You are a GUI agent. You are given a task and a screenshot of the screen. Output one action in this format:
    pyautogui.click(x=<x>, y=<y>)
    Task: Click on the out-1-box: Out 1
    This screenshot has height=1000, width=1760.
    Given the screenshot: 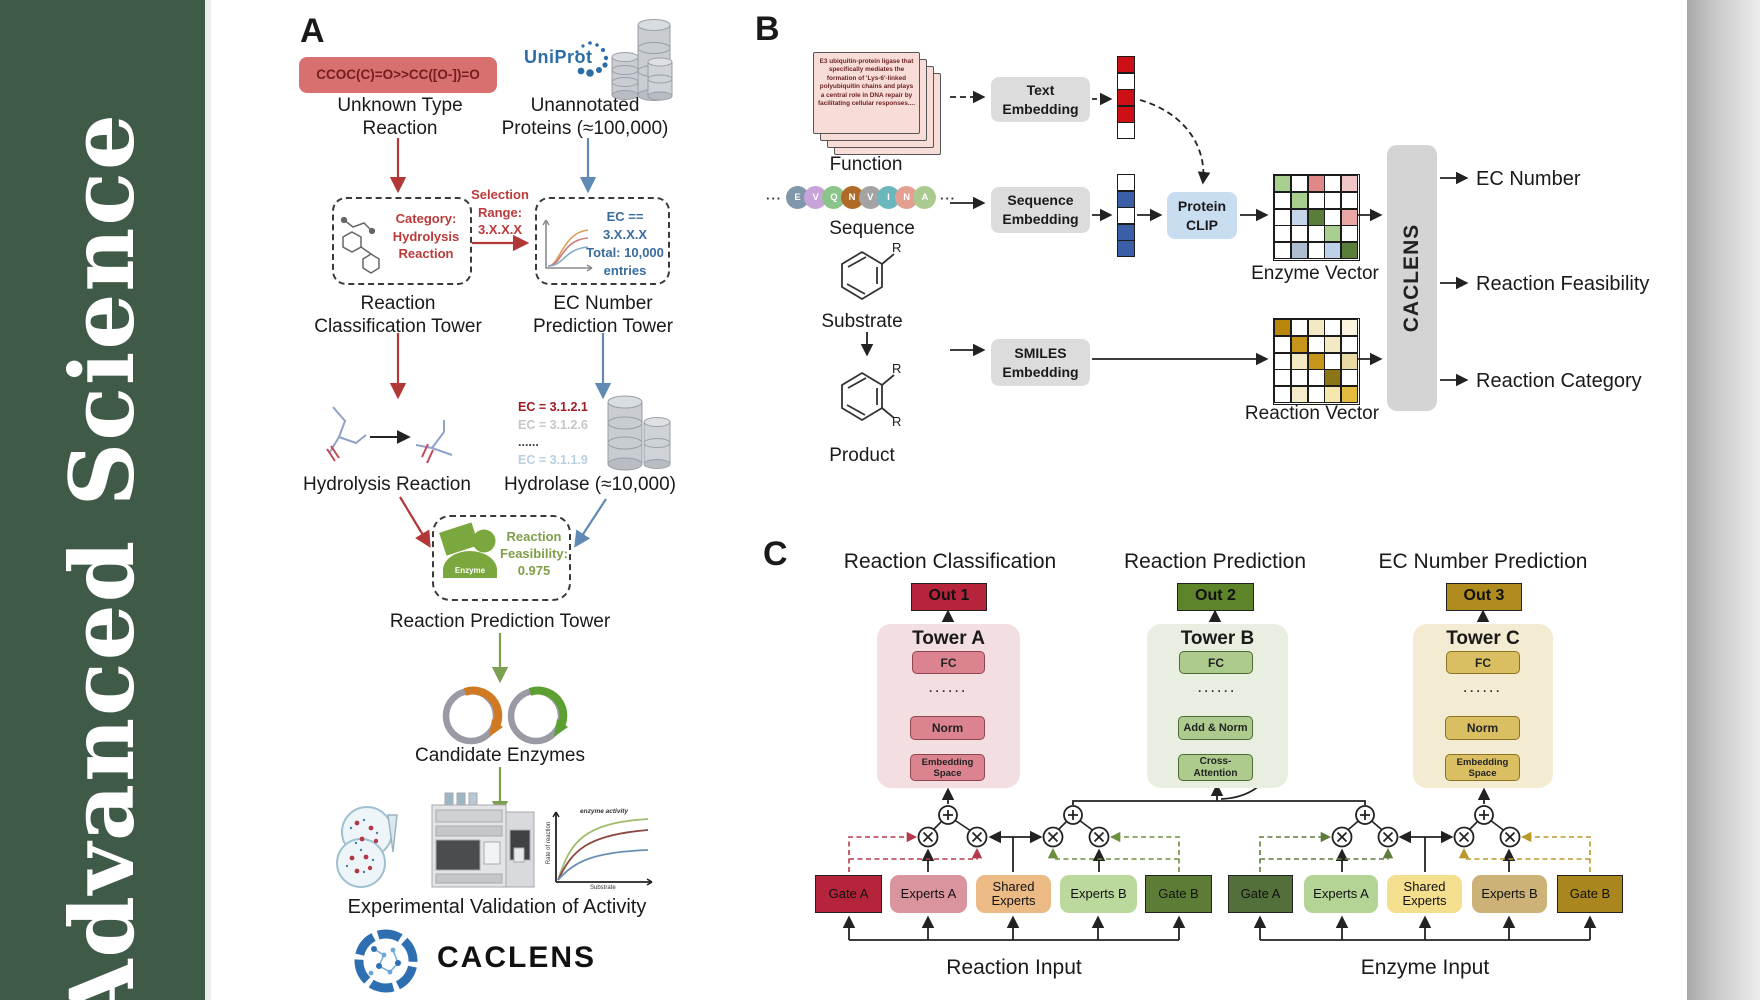 What is the action you would take?
    pyautogui.click(x=949, y=597)
    